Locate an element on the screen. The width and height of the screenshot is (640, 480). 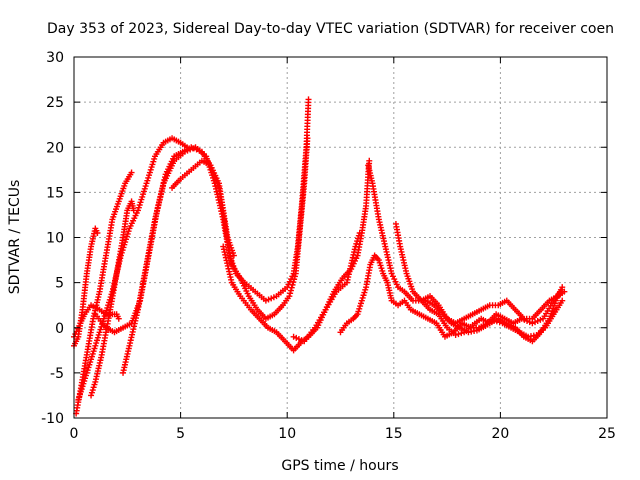
x-tick-label: 5 is located at coordinates (180, 434).